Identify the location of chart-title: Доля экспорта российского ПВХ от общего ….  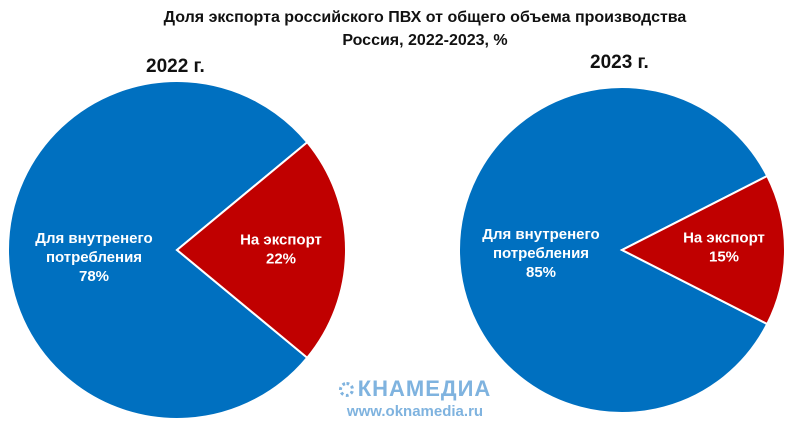
(400, 29).